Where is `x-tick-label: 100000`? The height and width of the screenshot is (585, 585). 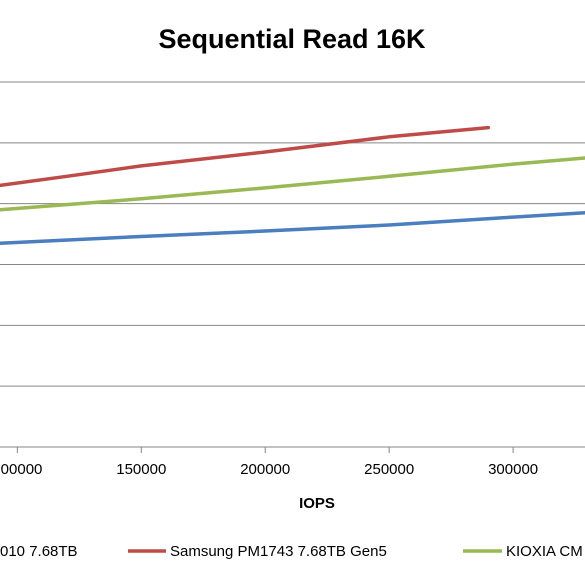
x-tick-label: 100000 is located at coordinates (21, 469).